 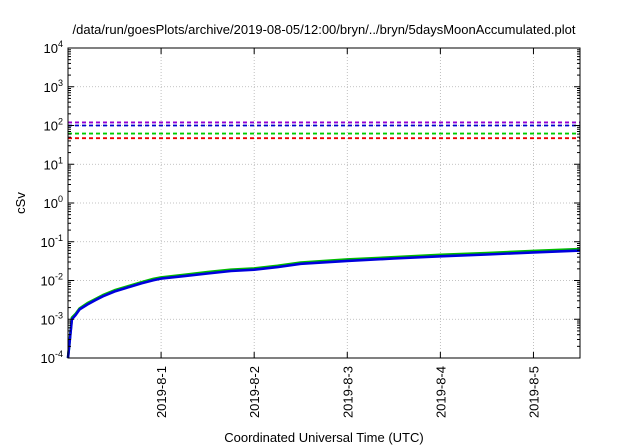 I want to click on y-tick-label: 10⁻¹, so click(x=52, y=241).